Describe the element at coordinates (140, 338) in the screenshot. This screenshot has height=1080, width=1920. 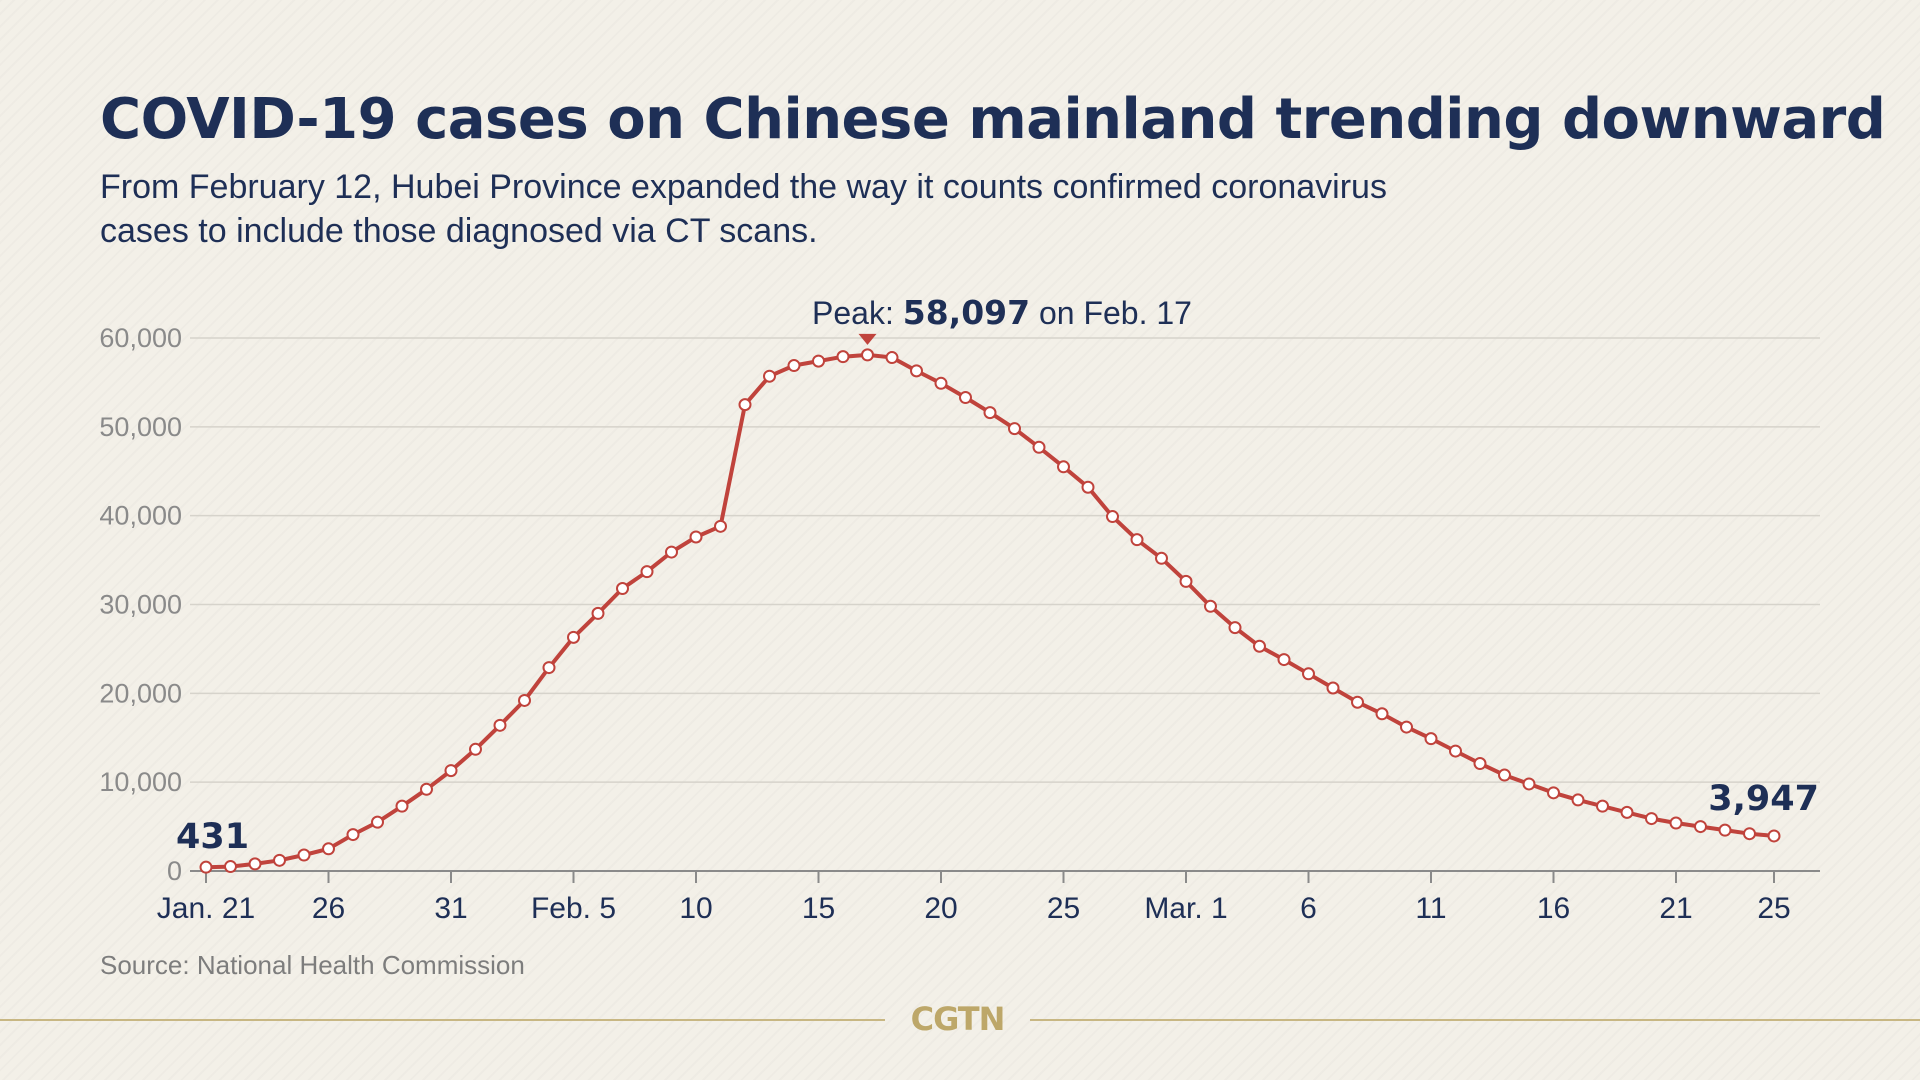
I see `y-tick-label: 60,000` at that location.